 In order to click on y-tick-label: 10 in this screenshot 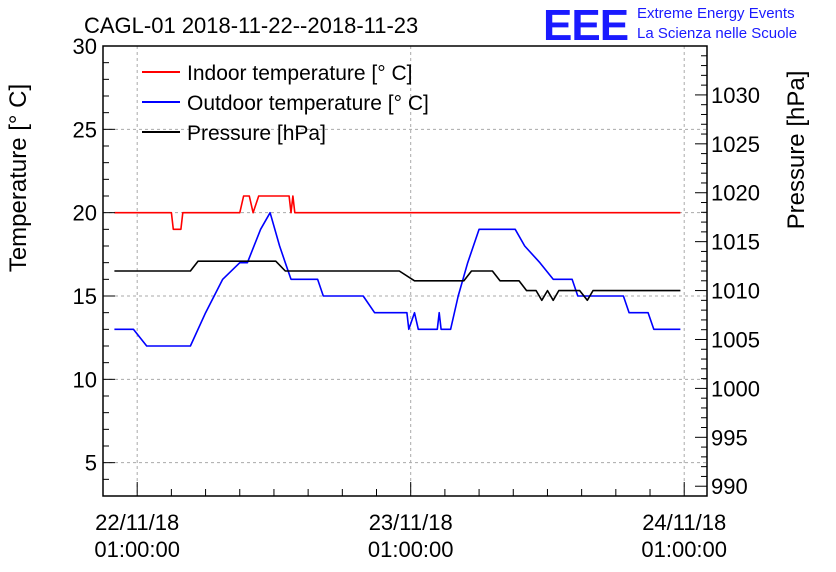, I will do `click(85, 379)`.